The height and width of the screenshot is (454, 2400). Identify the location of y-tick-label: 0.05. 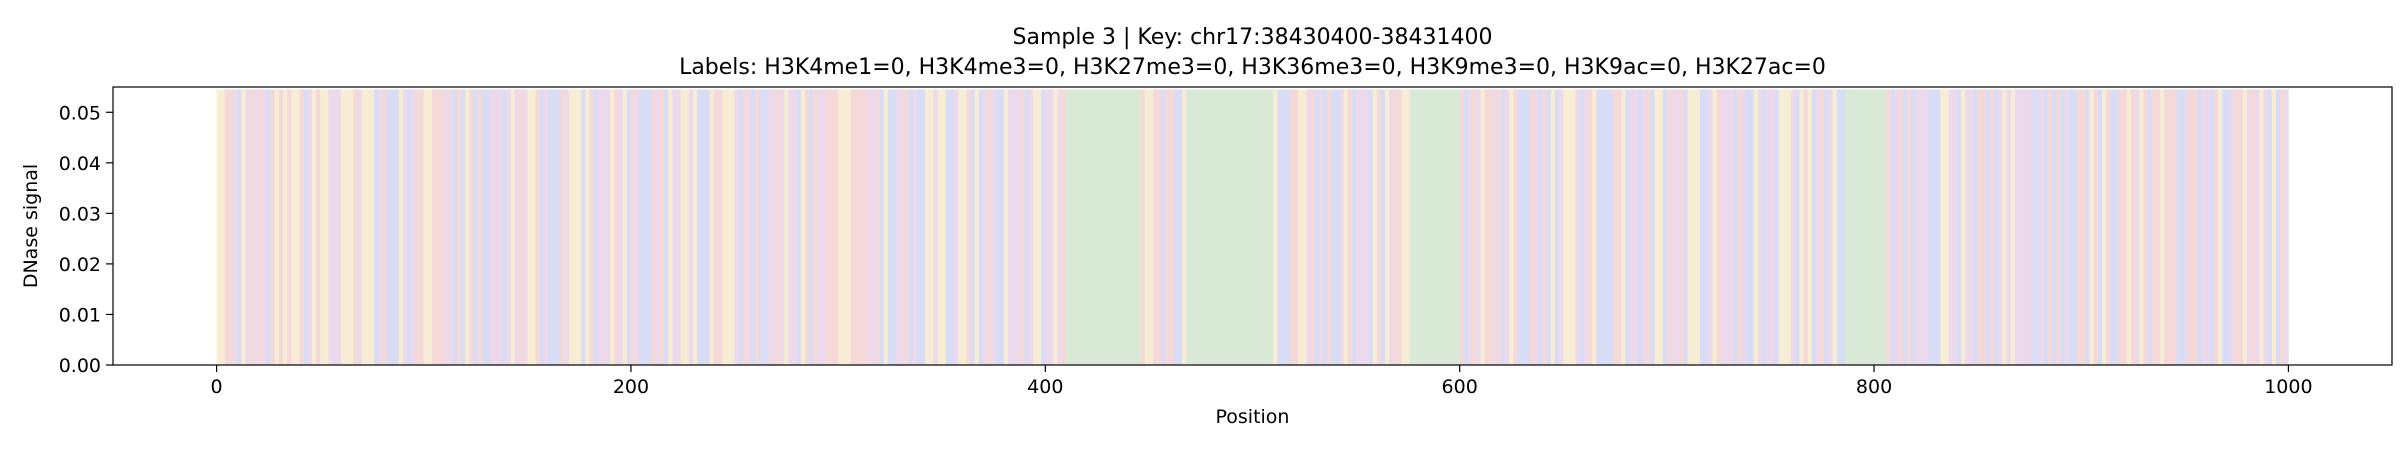
(80, 113).